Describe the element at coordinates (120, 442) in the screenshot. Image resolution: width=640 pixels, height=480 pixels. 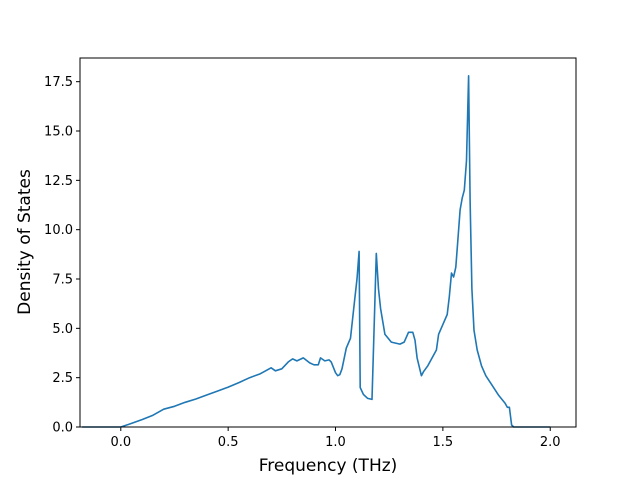
I see `x-tick-label: 0.0` at that location.